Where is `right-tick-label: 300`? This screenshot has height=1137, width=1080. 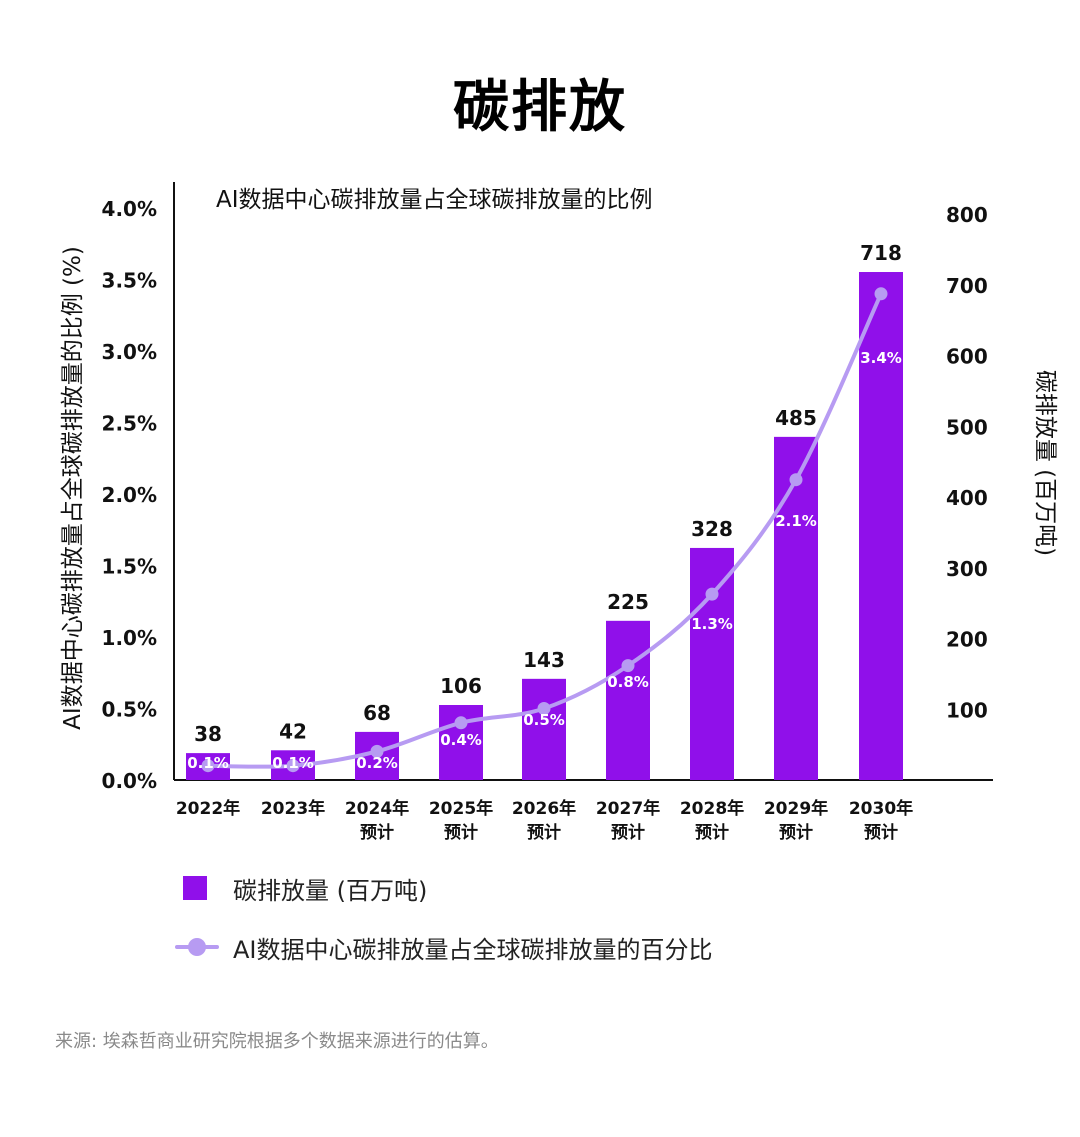
right-tick-label: 300 is located at coordinates (967, 569).